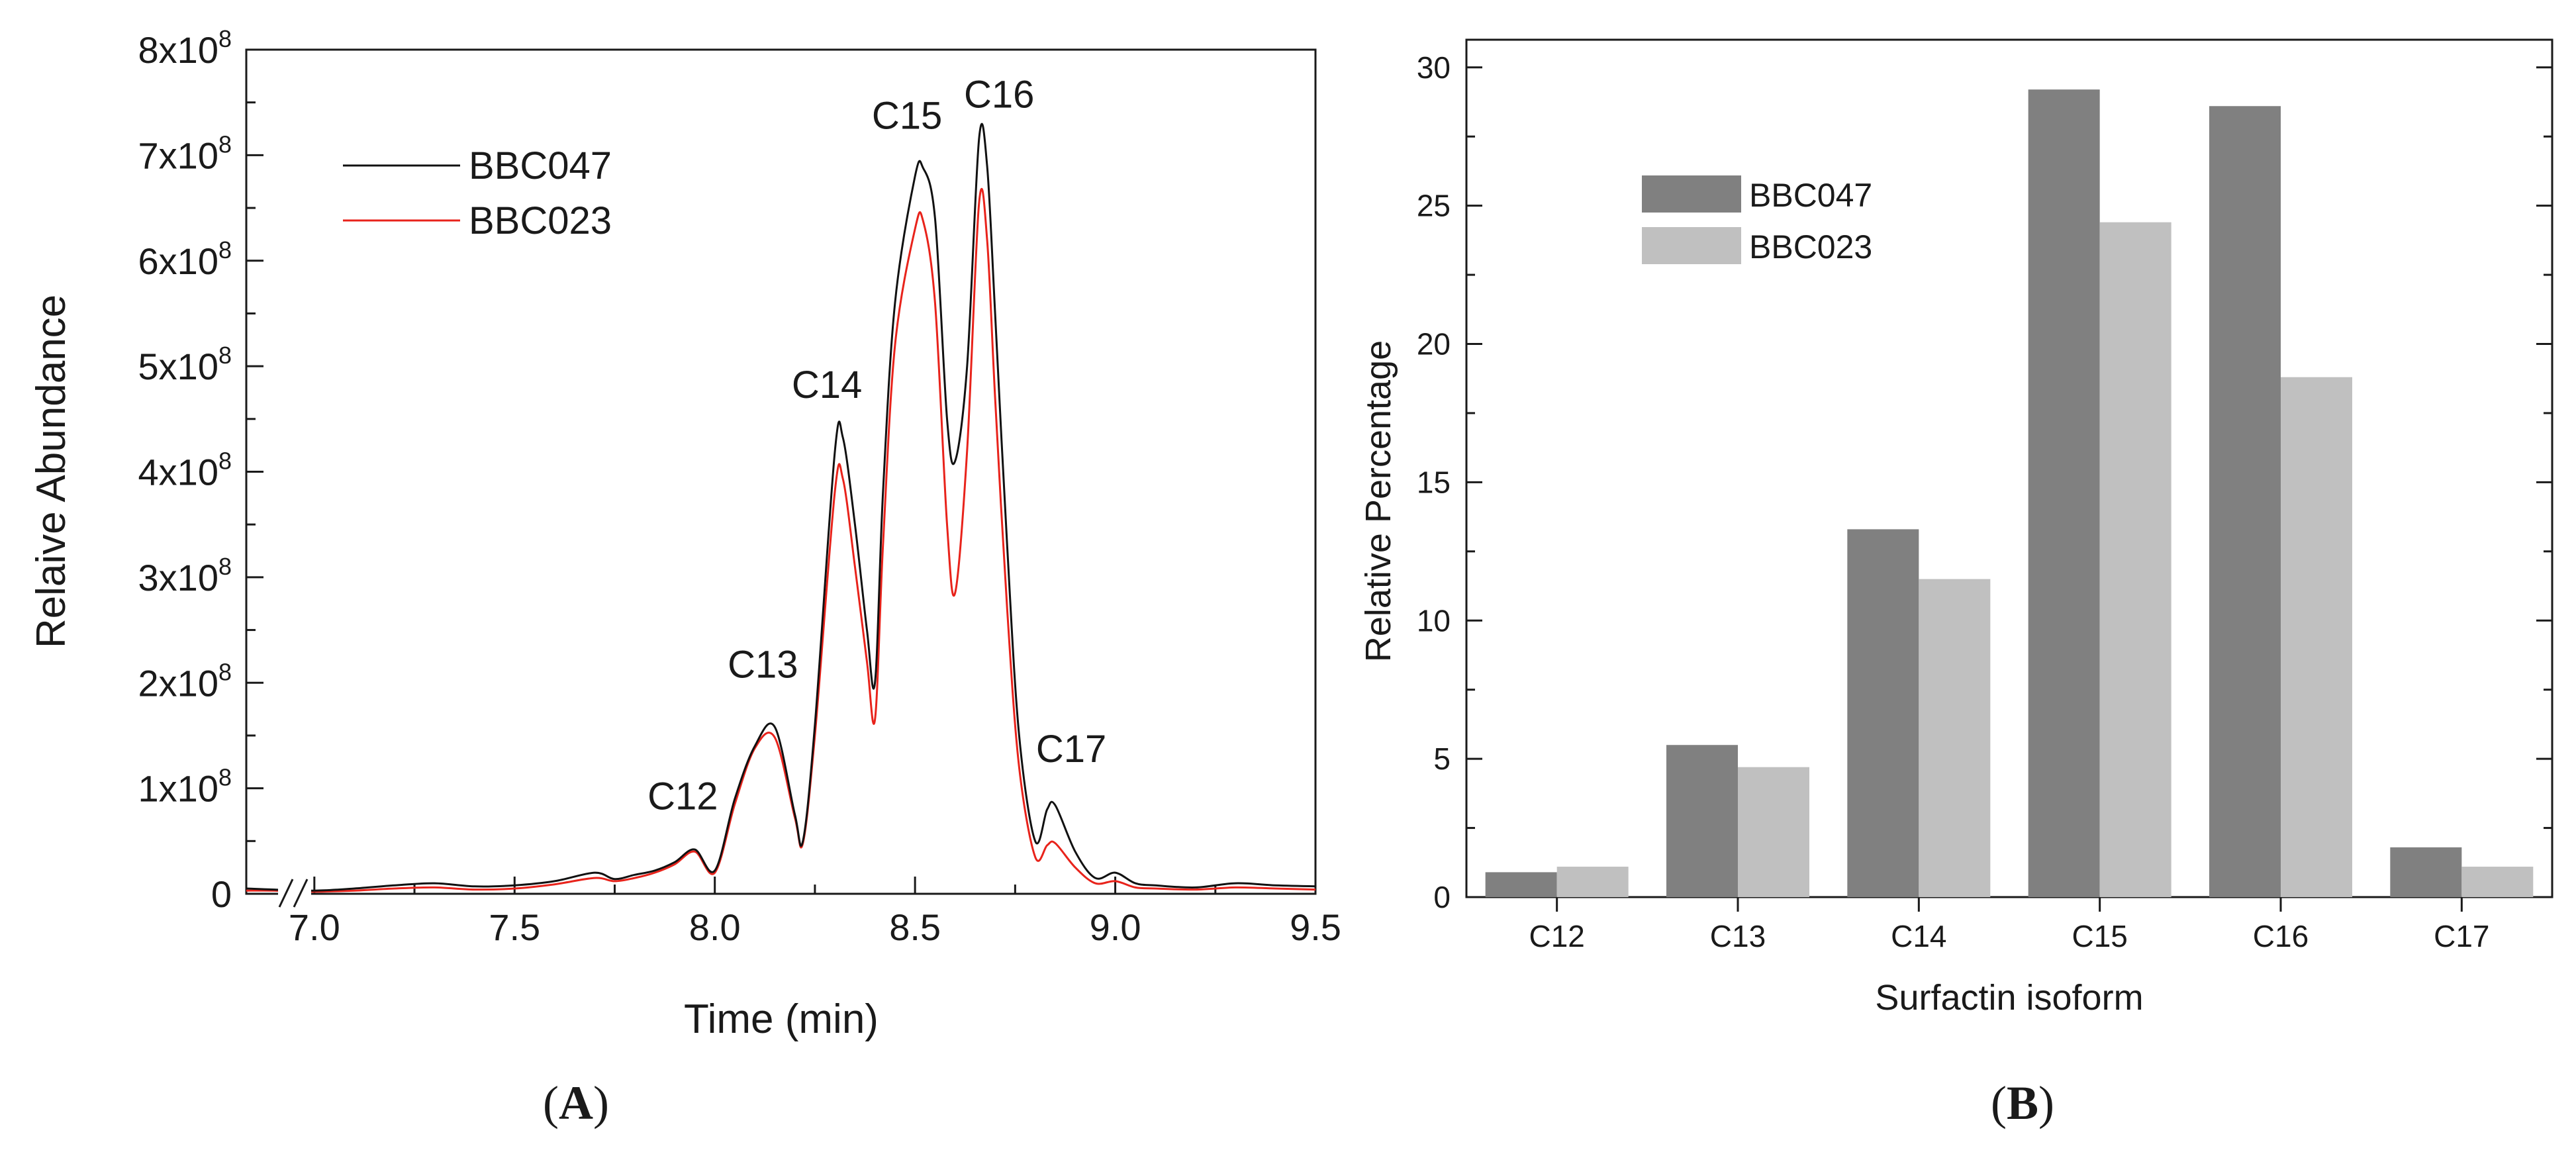 The width and height of the screenshot is (2576, 1152). I want to click on y-tick-label: 10, so click(1434, 620).